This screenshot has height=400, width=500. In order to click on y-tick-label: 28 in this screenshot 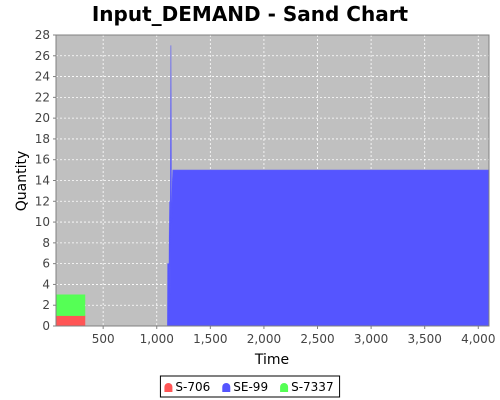, I will do `click(42, 35)`.